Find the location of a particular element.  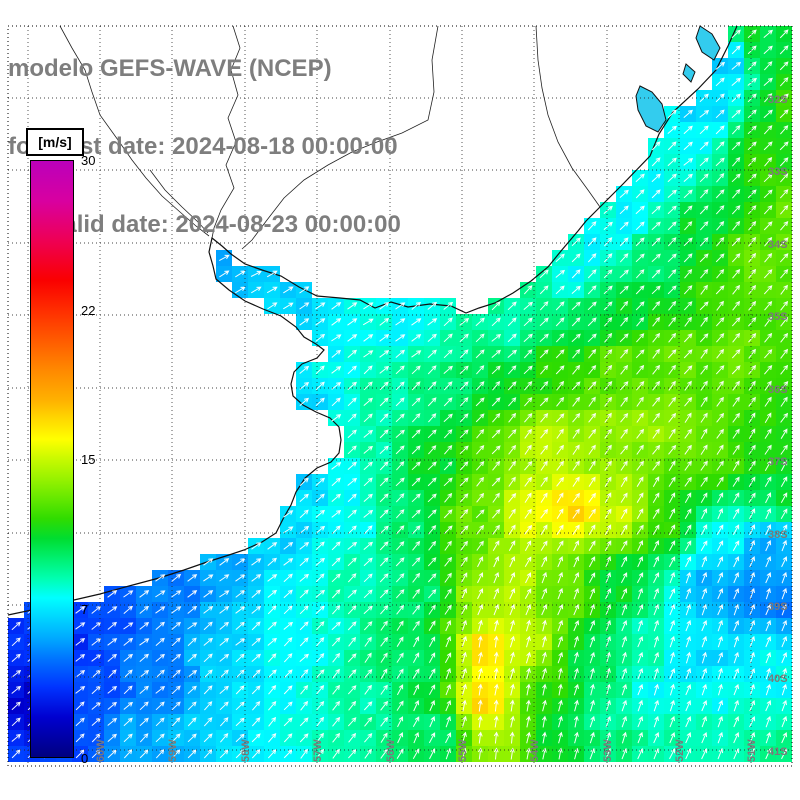

latitude-label: 37S is located at coordinates (778, 462).